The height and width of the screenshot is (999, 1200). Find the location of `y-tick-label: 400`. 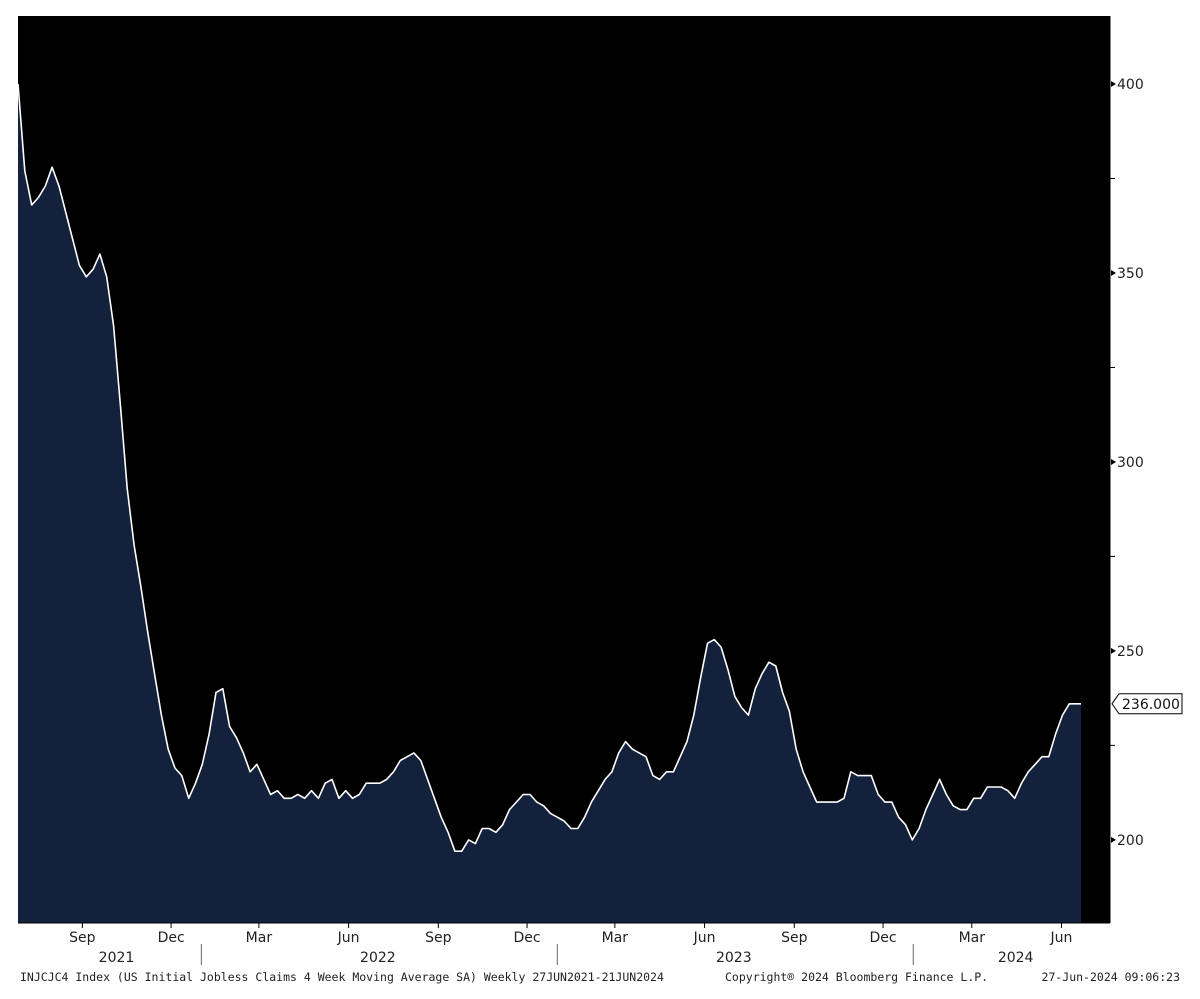

y-tick-label: 400 is located at coordinates (1130, 85).